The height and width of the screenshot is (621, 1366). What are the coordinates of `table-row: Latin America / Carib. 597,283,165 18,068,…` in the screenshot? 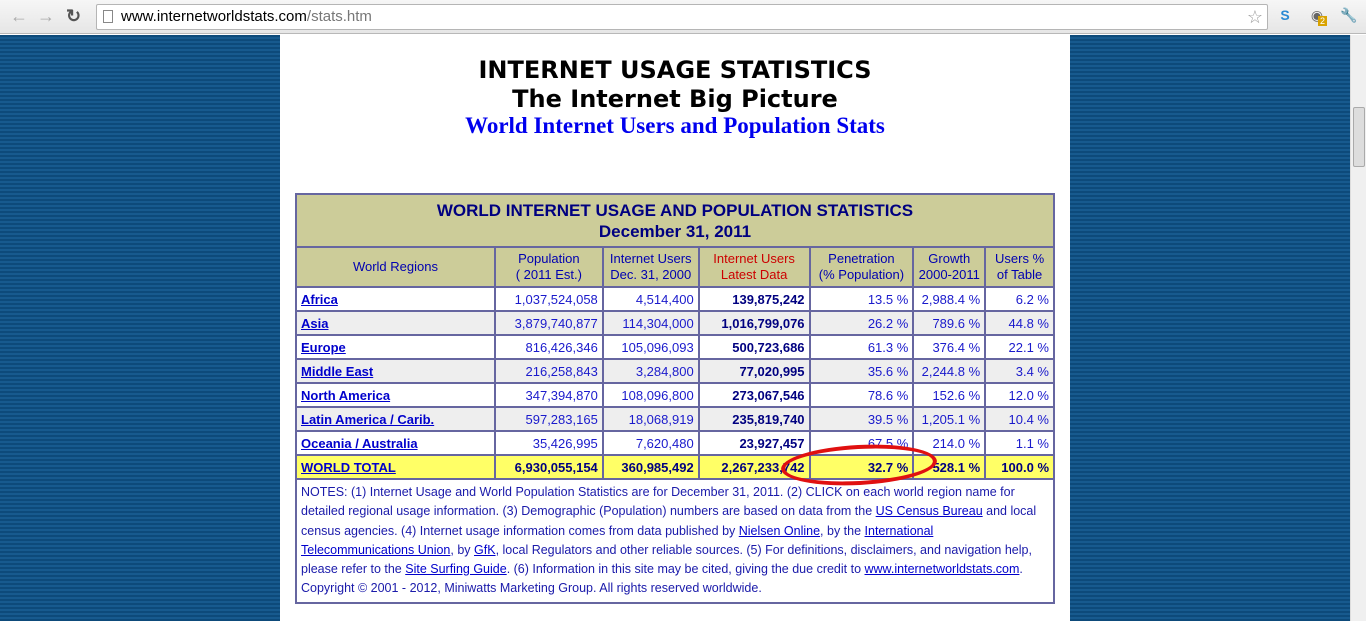 It's located at (675, 419).